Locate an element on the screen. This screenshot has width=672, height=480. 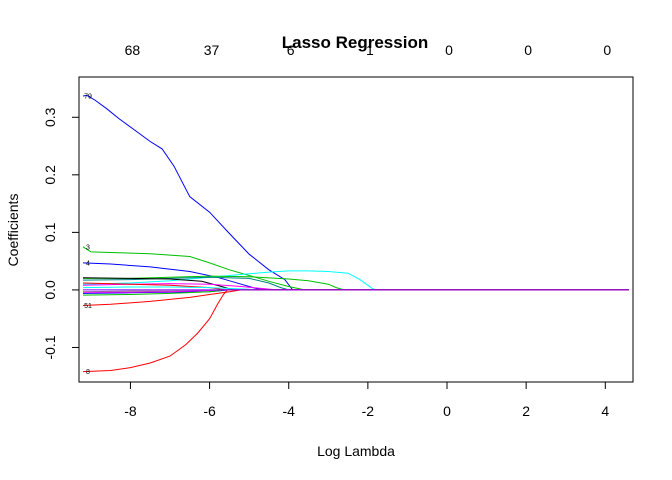
top-axis-label: 68 is located at coordinates (133, 50).